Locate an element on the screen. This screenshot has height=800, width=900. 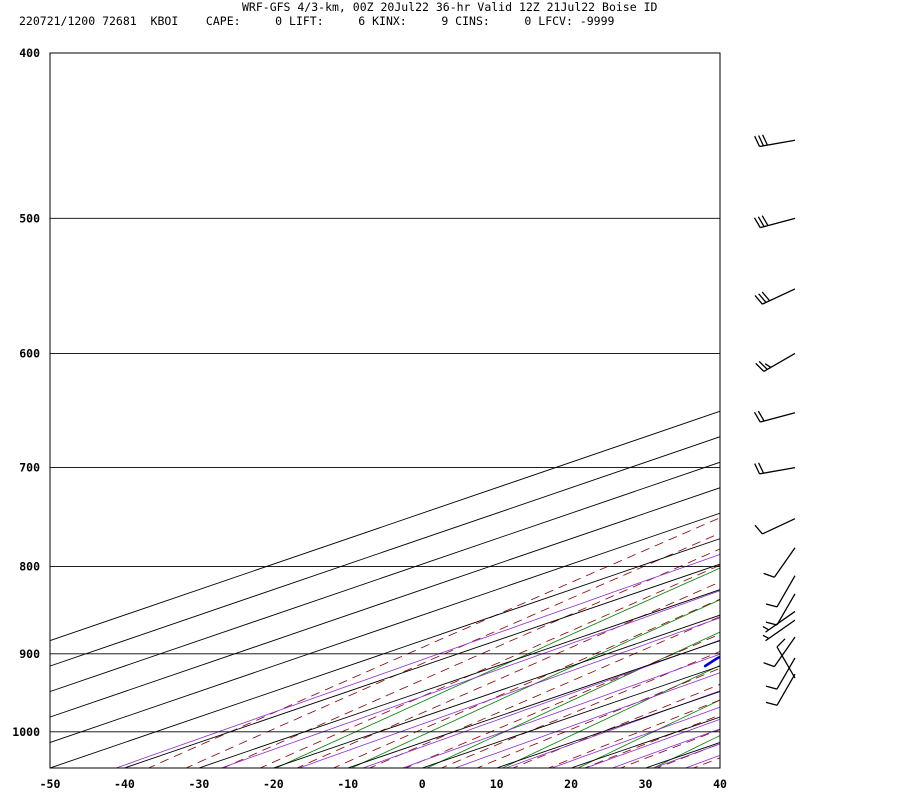
x-tick-label: -50 is located at coordinates (50, 784).